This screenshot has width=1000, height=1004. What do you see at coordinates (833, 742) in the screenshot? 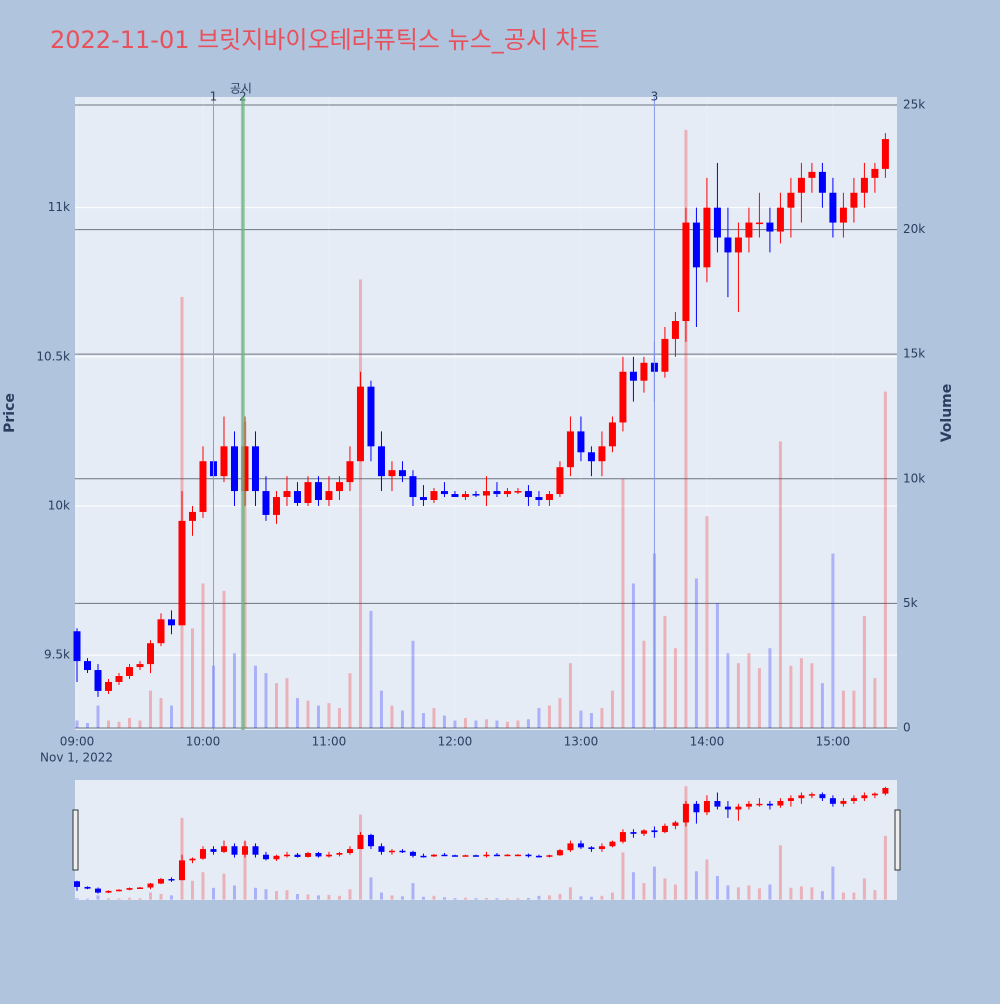
I see `x-tick-label: 15:00` at bounding box center [833, 742].